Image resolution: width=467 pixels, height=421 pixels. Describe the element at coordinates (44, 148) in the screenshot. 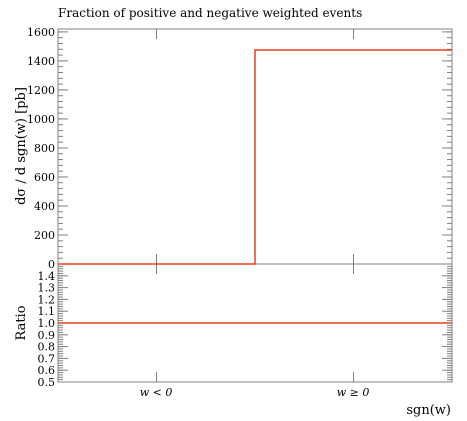

I see `main-y-tick-label: 800` at that location.